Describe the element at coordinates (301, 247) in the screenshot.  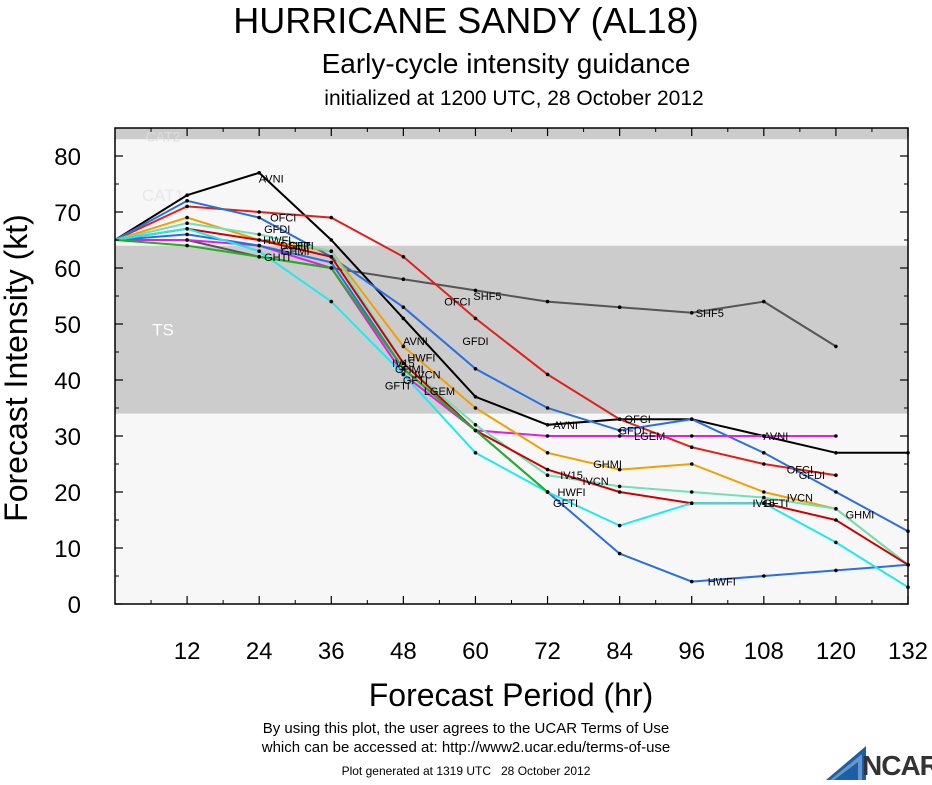
I see `series-label-ghti: GFTI` at that location.